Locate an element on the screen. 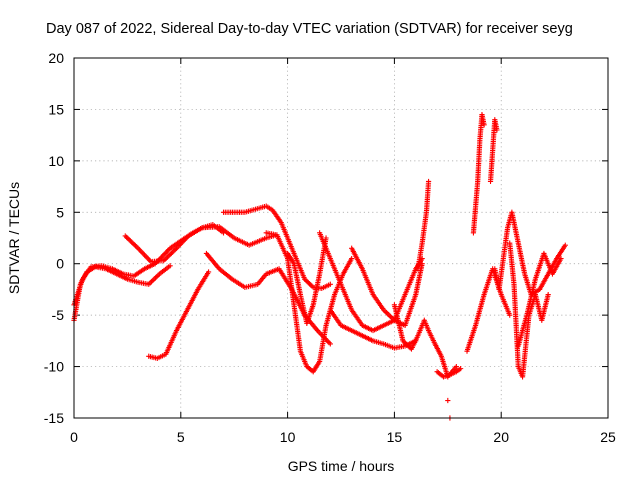 This screenshot has height=480, width=640. x-tick-label: 25 is located at coordinates (608, 437).